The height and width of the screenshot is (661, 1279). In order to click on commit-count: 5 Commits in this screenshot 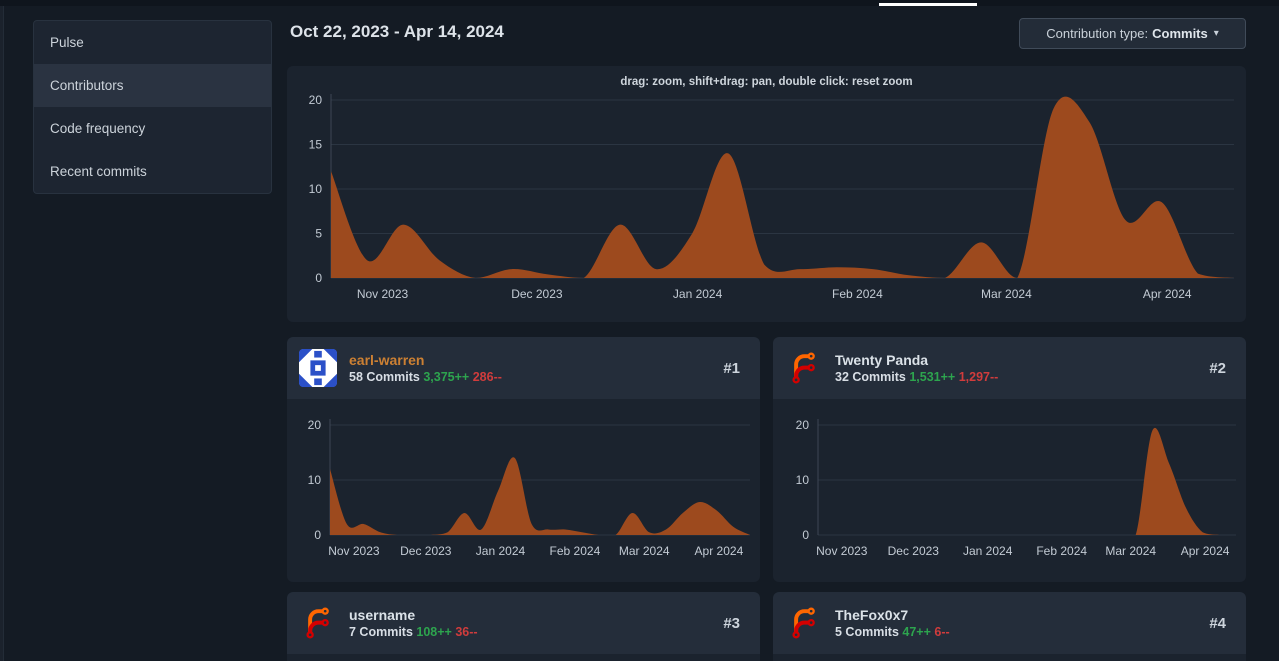, I will do `click(867, 632)`.